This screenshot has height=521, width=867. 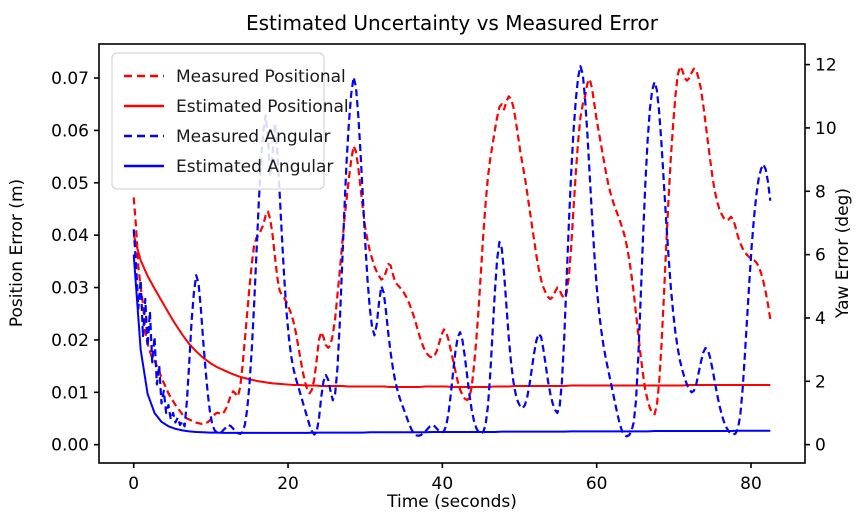 I want to click on x-tick-label: 0, so click(x=133, y=484).